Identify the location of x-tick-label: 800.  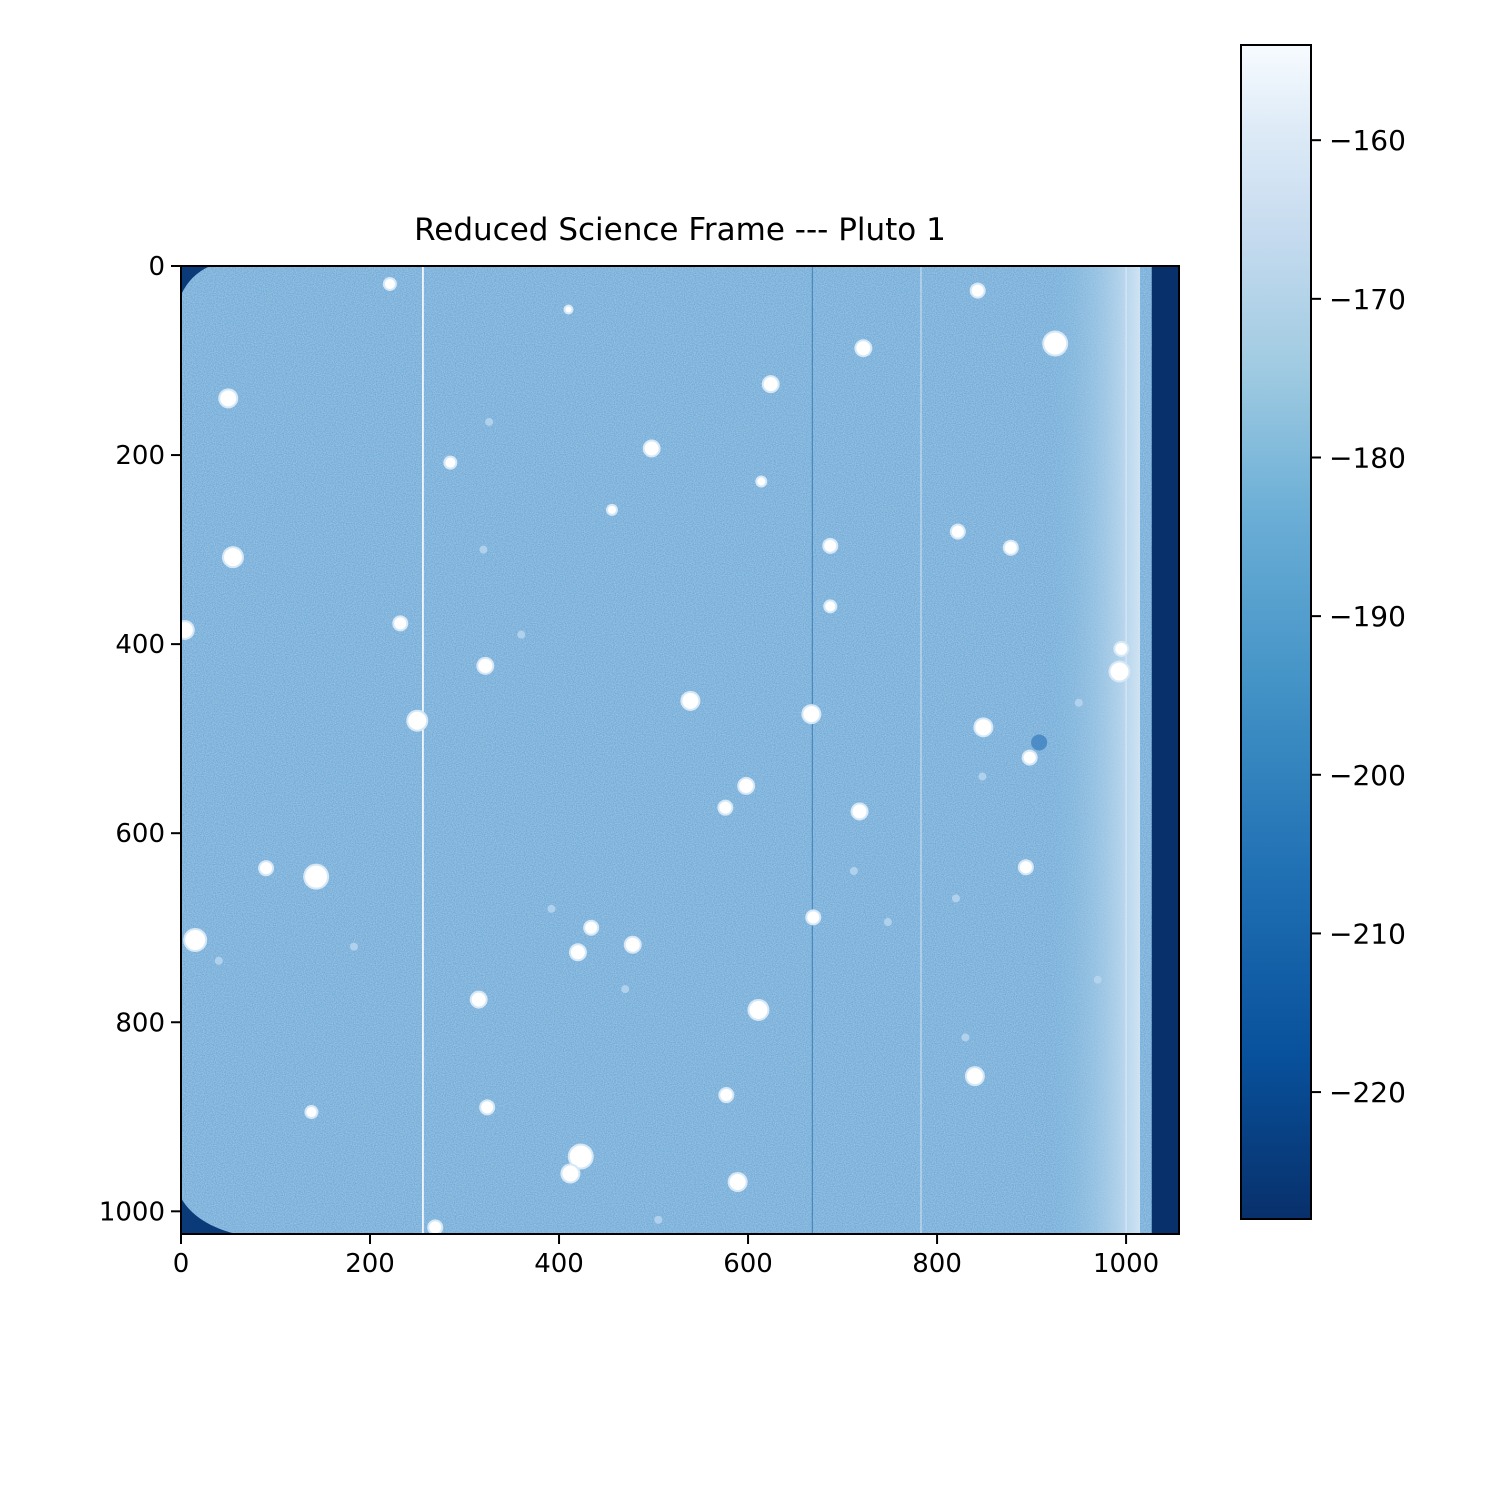
(937, 1264).